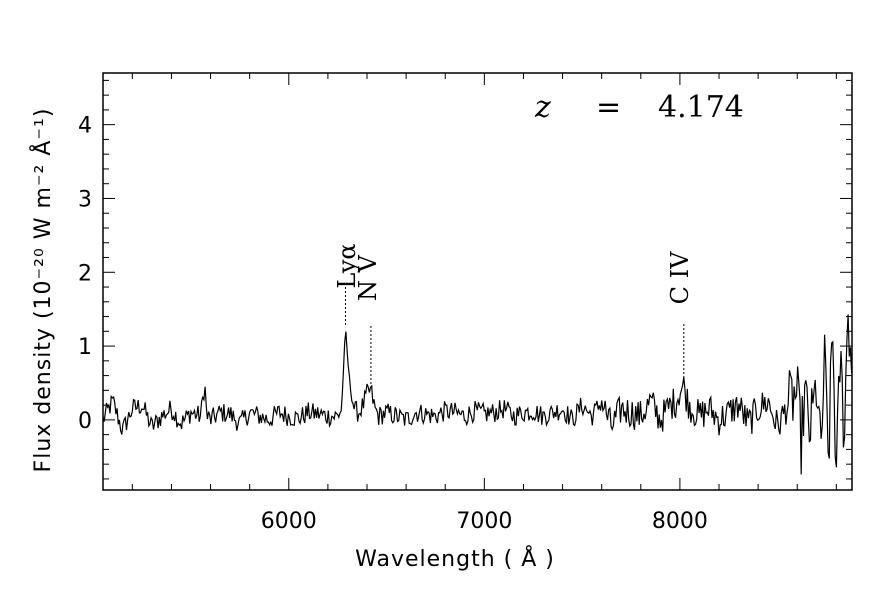  I want to click on x-tick-label: 8000, so click(680, 521).